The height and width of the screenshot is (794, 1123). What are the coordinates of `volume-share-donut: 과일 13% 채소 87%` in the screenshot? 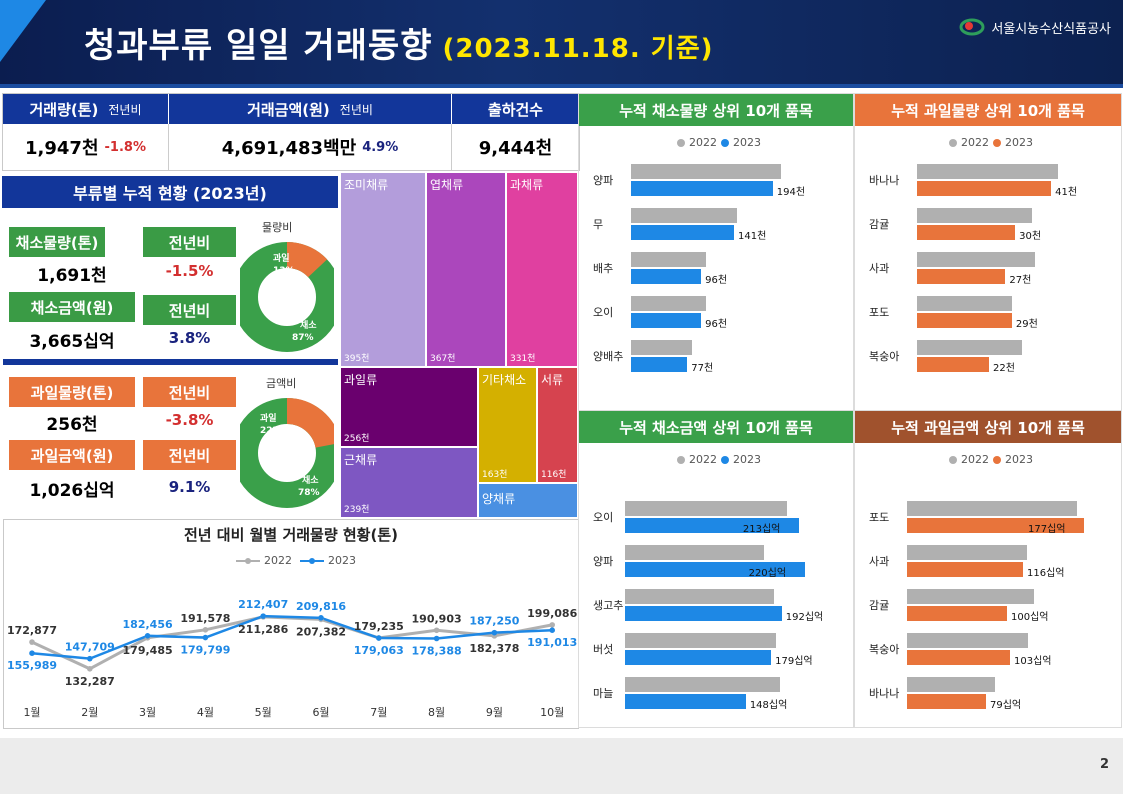 It's located at (287, 297).